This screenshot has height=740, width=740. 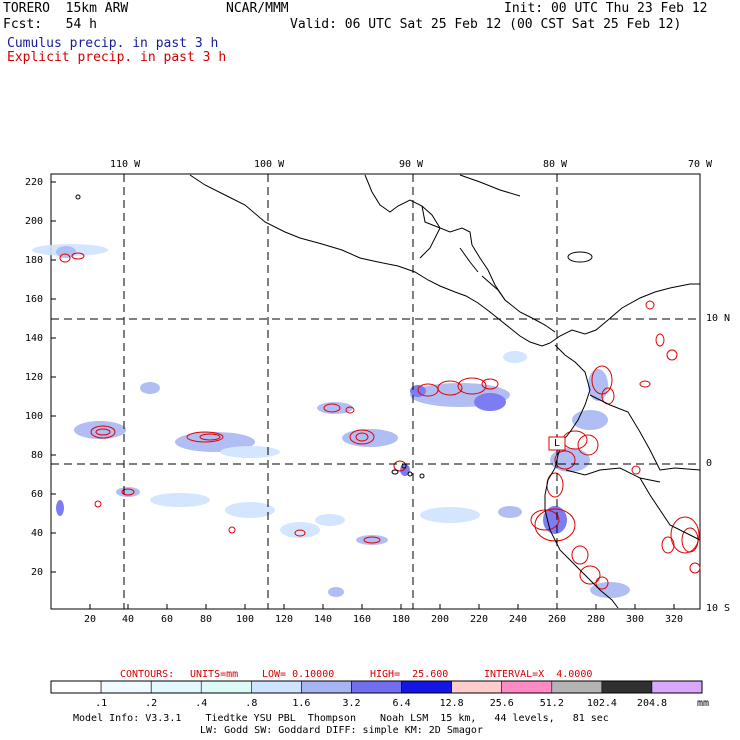 What do you see at coordinates (167, 619) in the screenshot?
I see `x-tick-label: 60` at bounding box center [167, 619].